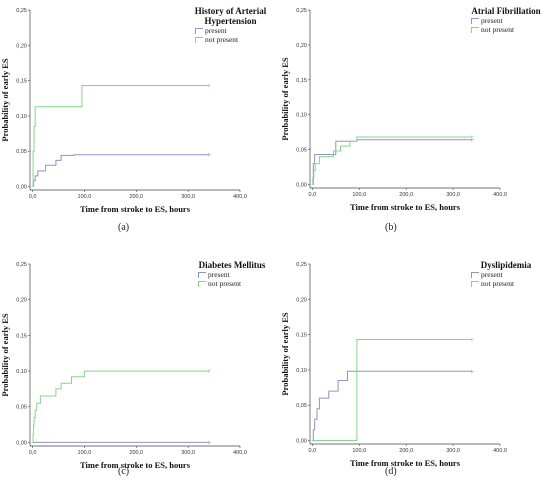 The width and height of the screenshot is (550, 488). I want to click on panel-caption: (d), so click(391, 471).